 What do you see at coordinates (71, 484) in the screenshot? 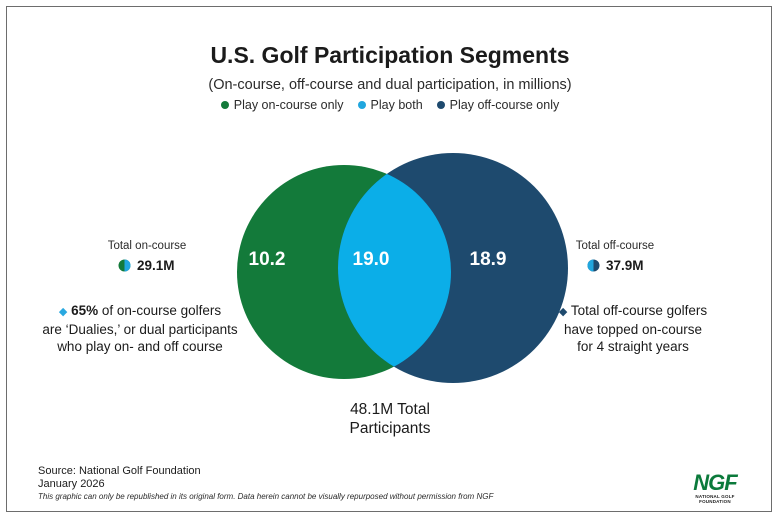
I see `source-date: January 2026` at bounding box center [71, 484].